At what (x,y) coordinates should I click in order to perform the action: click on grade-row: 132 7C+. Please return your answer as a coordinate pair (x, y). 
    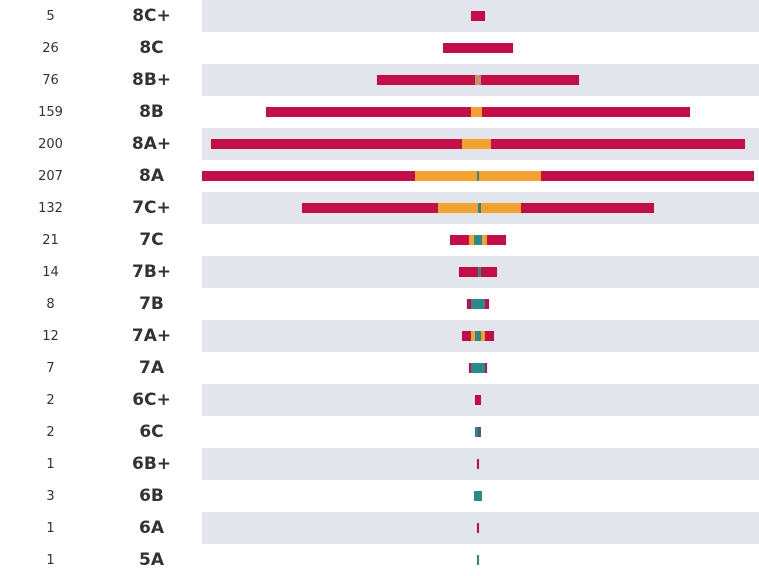
    Looking at the image, I should click on (379, 208).